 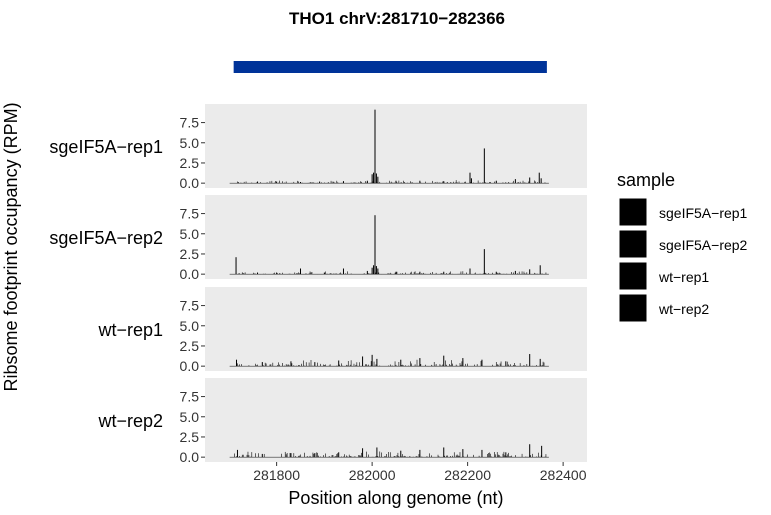 I want to click on facet-panel: sgeIF5A−rep1 0.0 2.5 5.0 7.5, so click(x=318, y=147).